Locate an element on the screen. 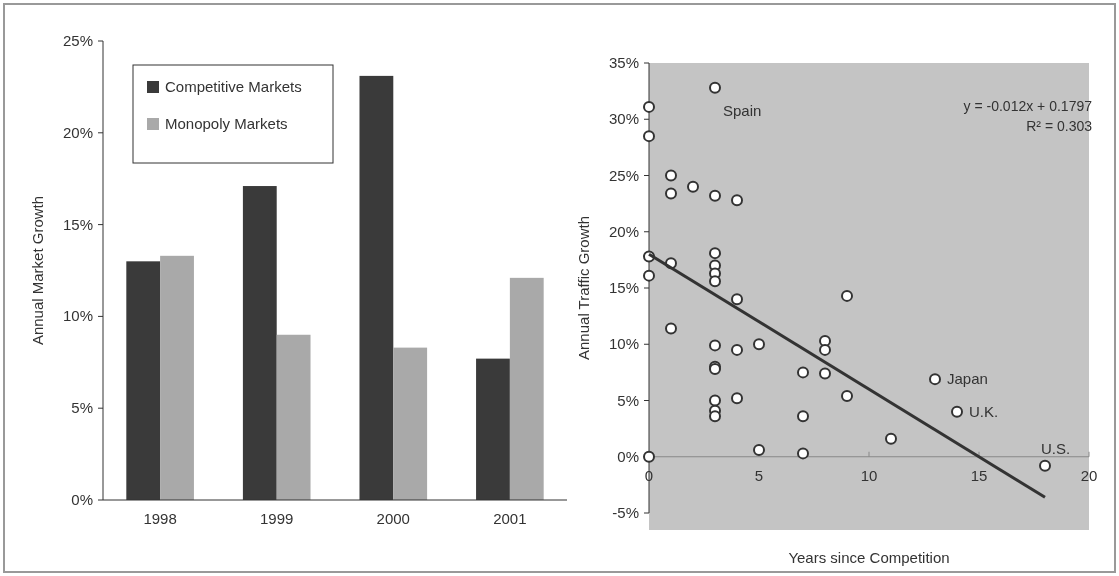 This screenshot has height=576, width=1119. x-tick-label: 2001 is located at coordinates (510, 518).